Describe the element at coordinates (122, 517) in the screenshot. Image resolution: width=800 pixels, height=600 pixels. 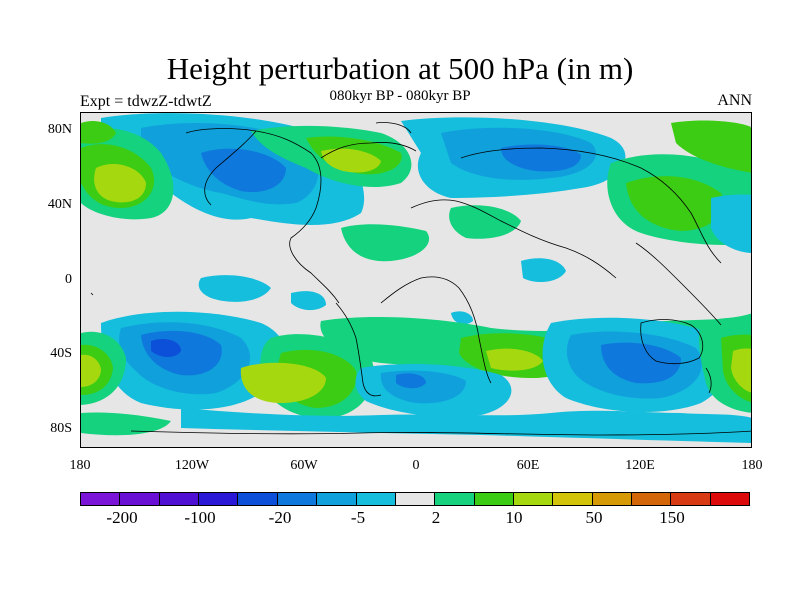
I see `colorbar-label-neg200: -200` at that location.